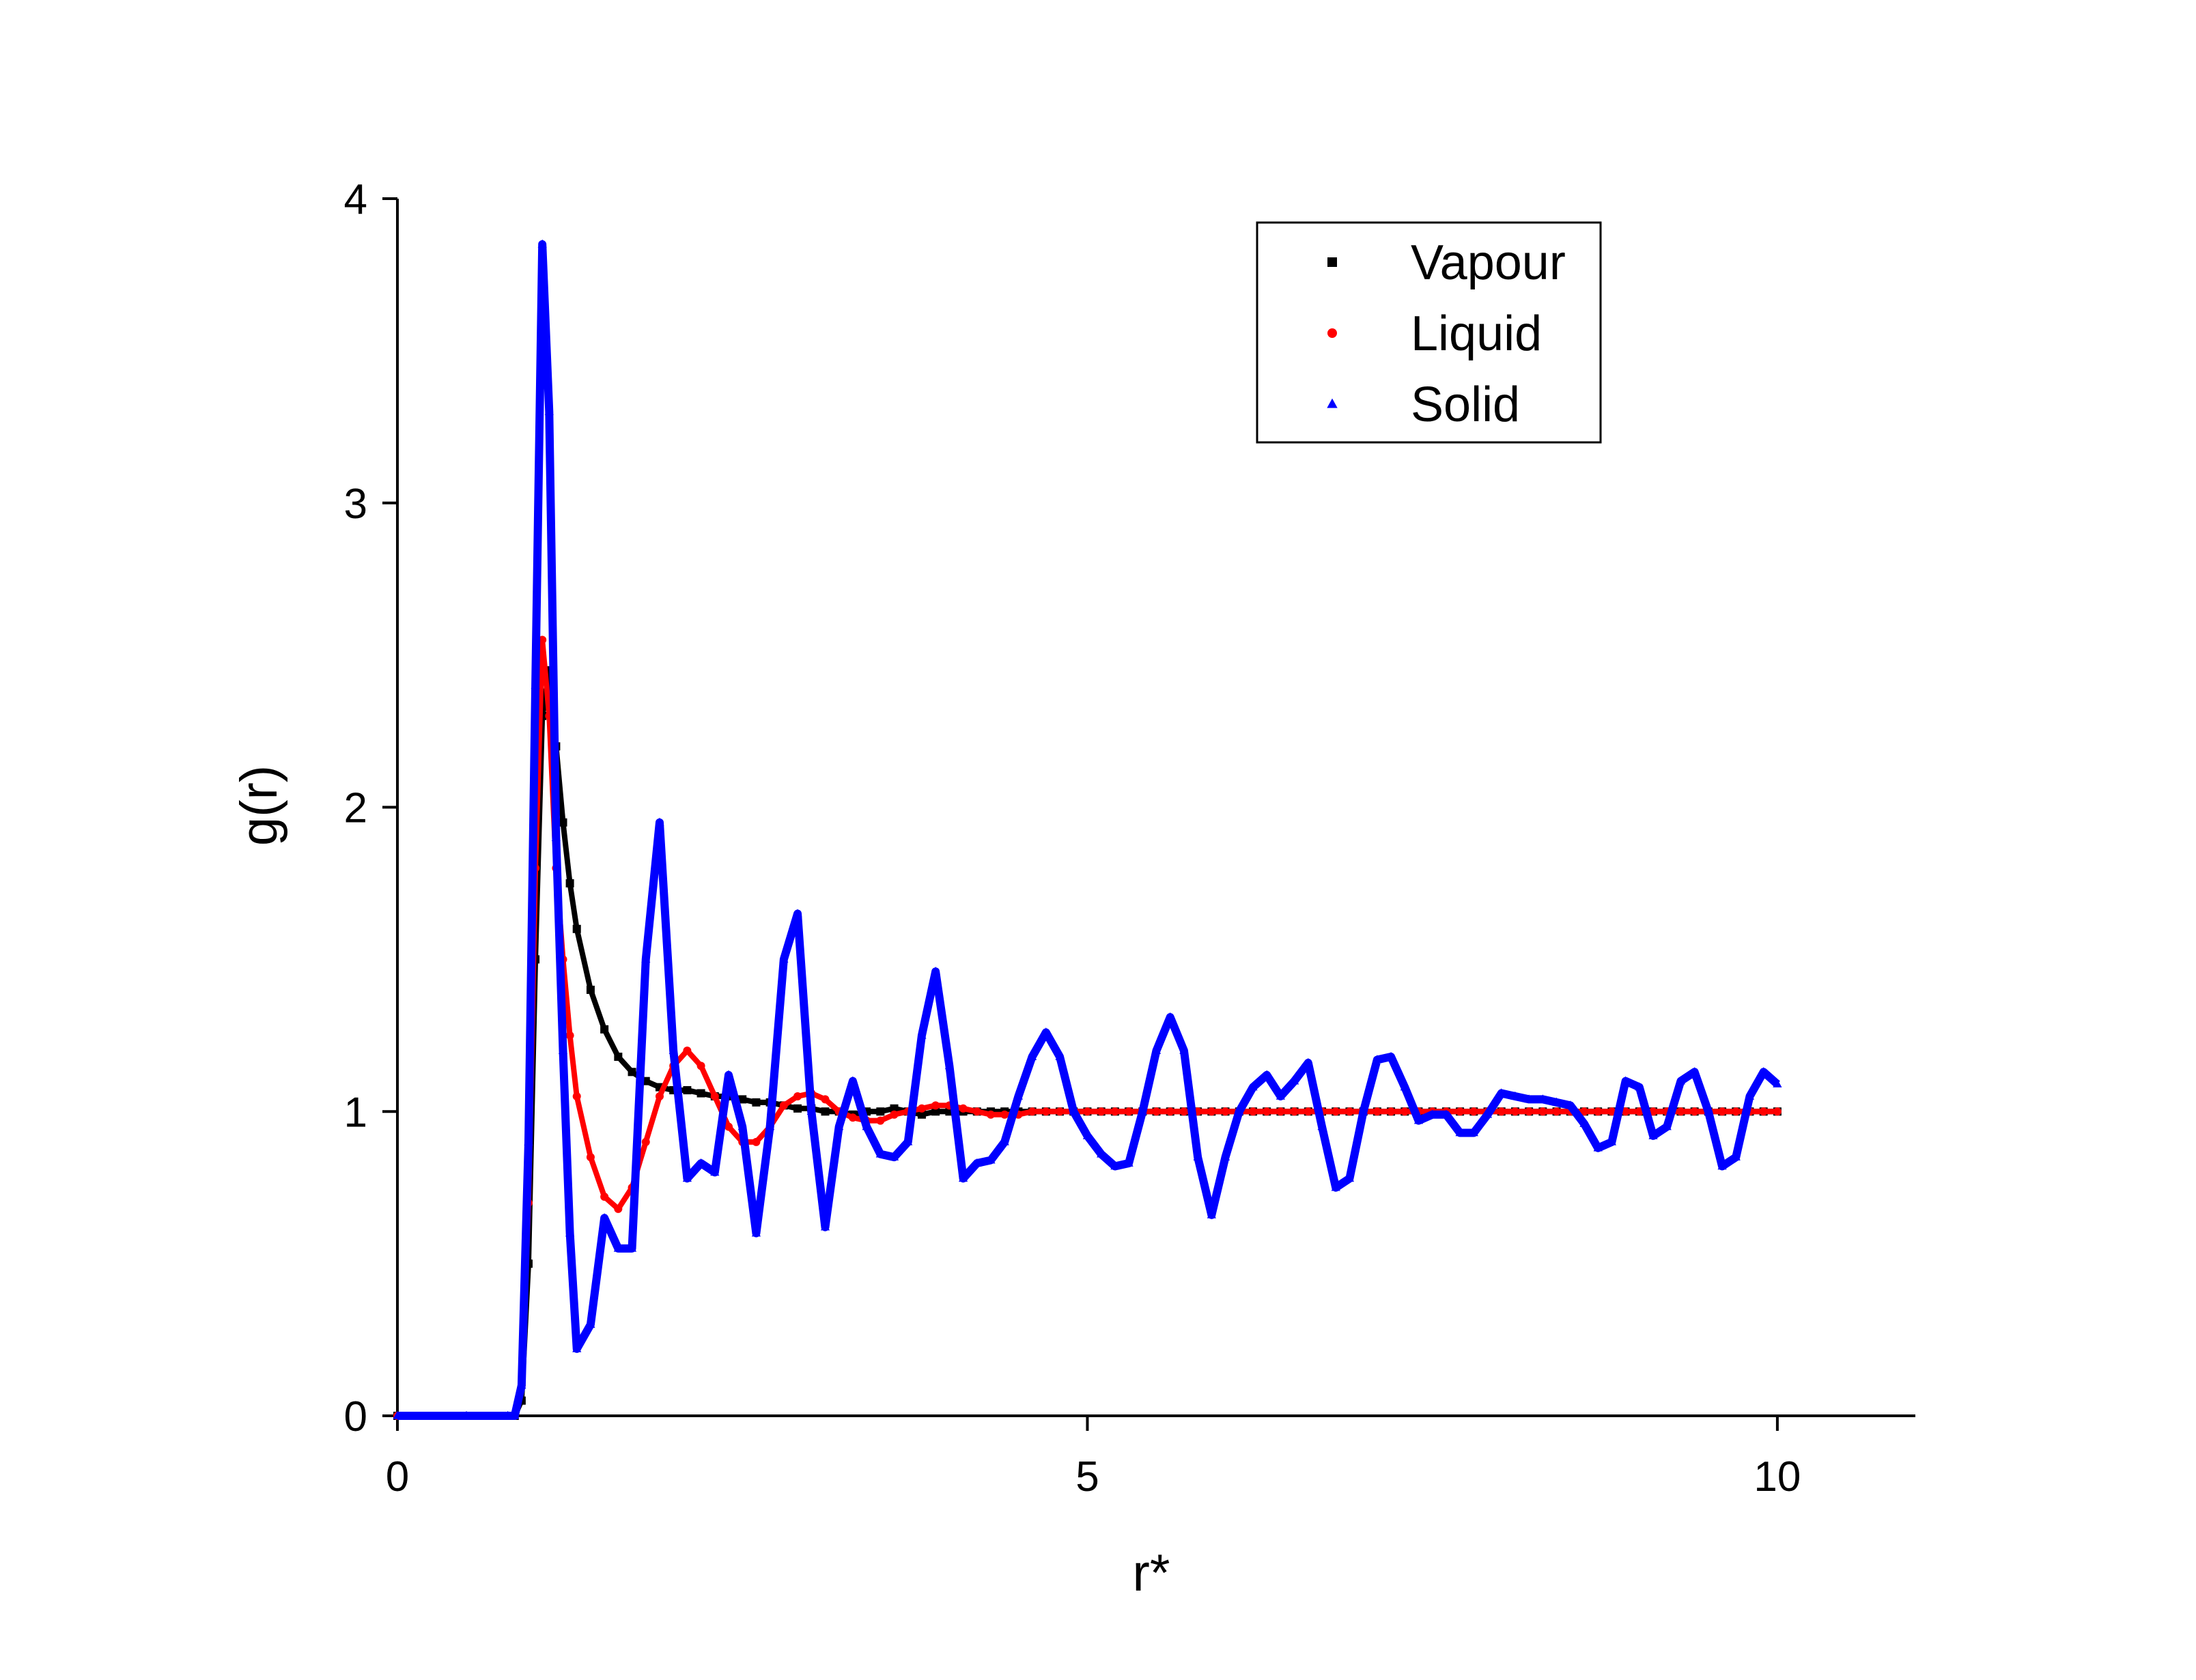  I want to click on y-axis-title: g(r), so click(259, 805).